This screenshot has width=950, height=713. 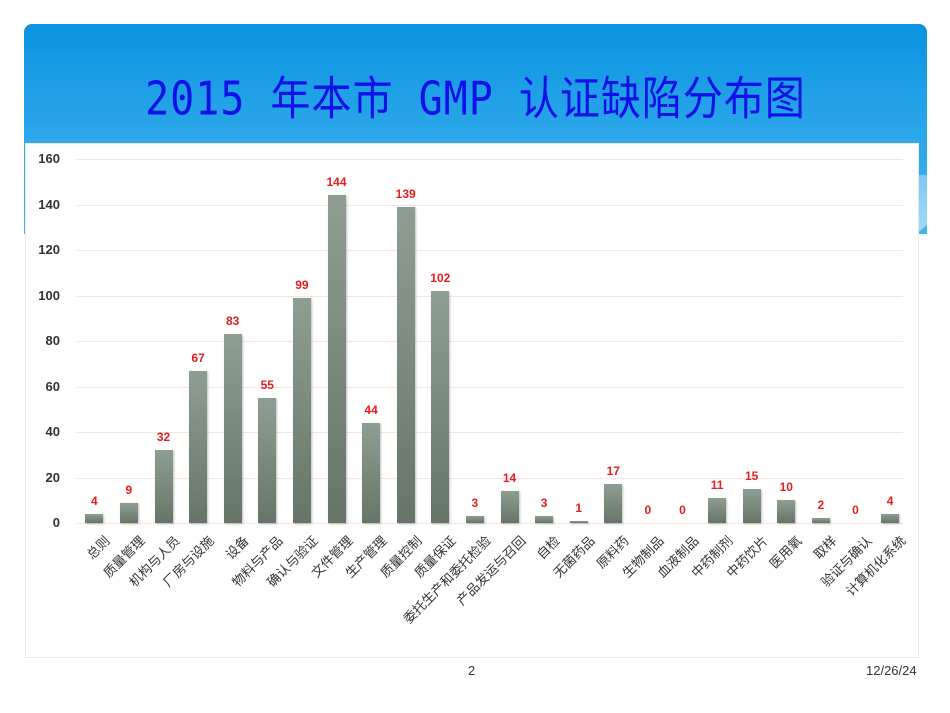 I want to click on y-axis-tick: 160, so click(x=49, y=158).